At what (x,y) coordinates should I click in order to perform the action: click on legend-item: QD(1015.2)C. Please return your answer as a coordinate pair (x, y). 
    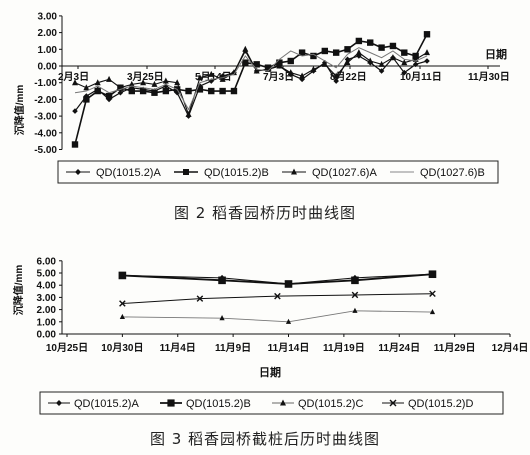
    Looking at the image, I should click on (317, 404).